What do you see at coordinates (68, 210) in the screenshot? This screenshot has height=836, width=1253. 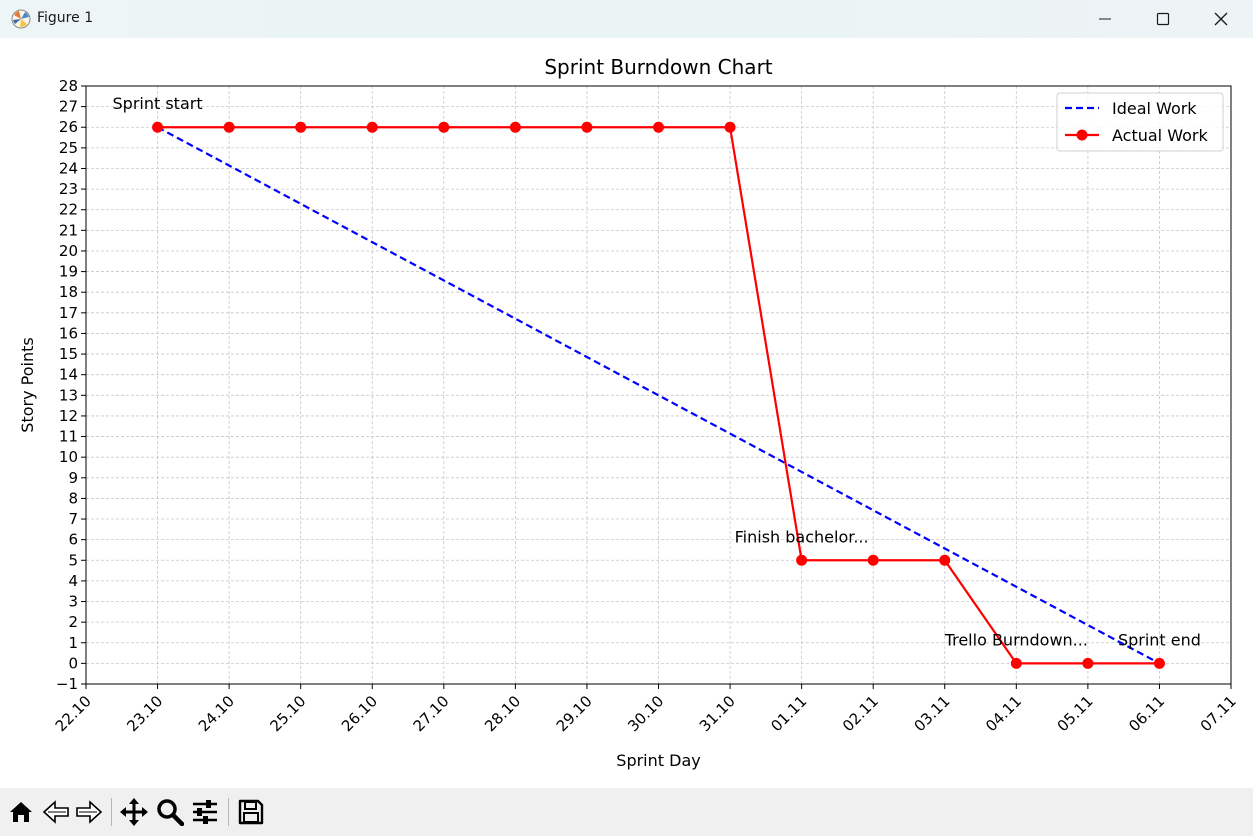 I see `y-tick-label: 22` at bounding box center [68, 210].